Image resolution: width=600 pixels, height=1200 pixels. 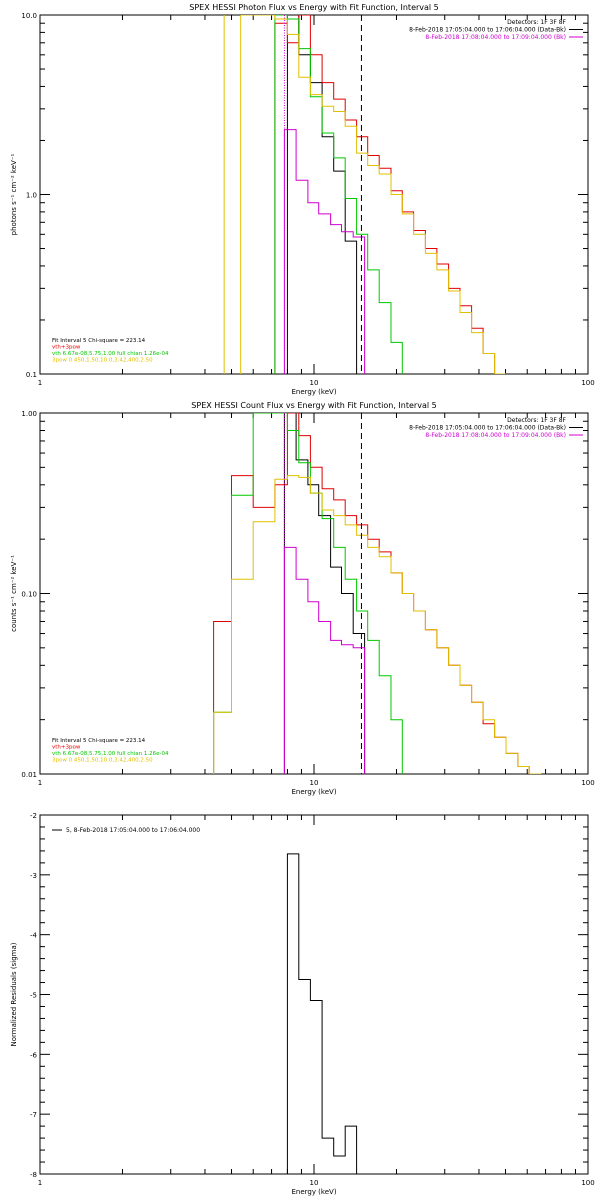 What do you see at coordinates (29, 775) in the screenshot?
I see `y-tick-label: 0.01` at bounding box center [29, 775].